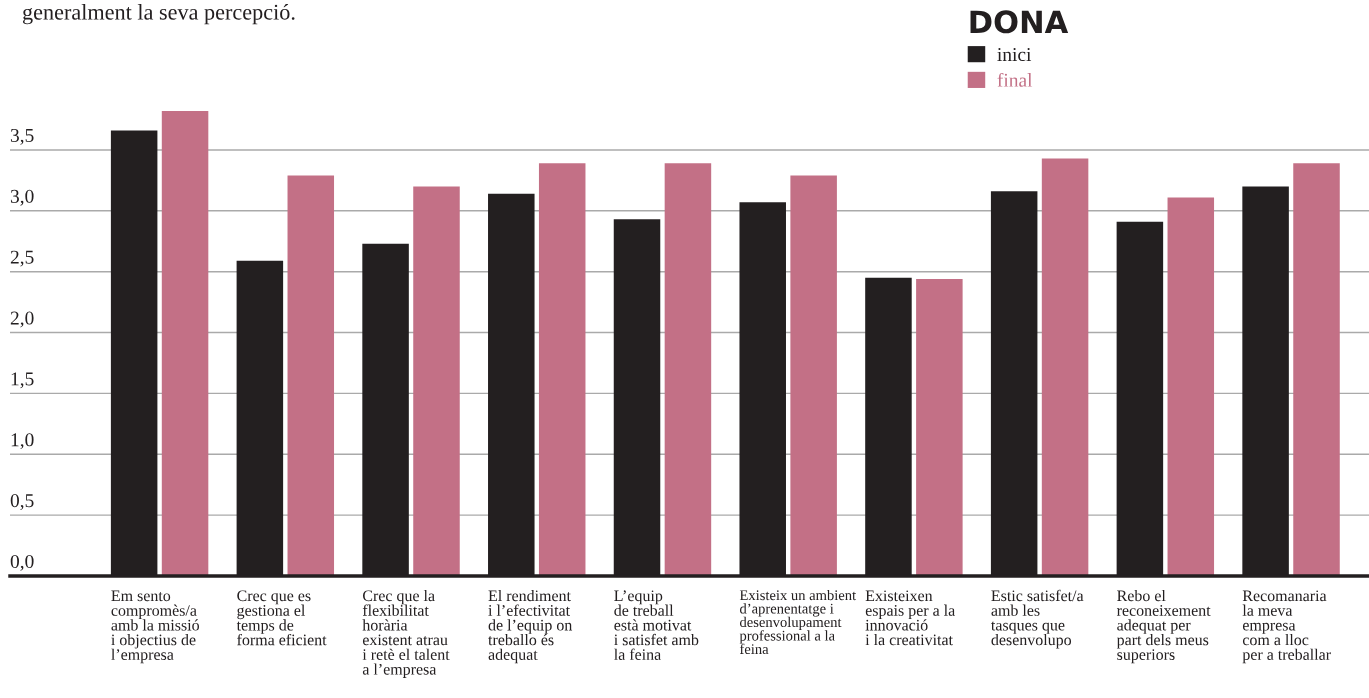 The image size is (1369, 698). Describe the element at coordinates (656, 625) in the screenshot. I see `x-tick-label: L’equip de treball està motivat i satisfet amb la feina` at that location.